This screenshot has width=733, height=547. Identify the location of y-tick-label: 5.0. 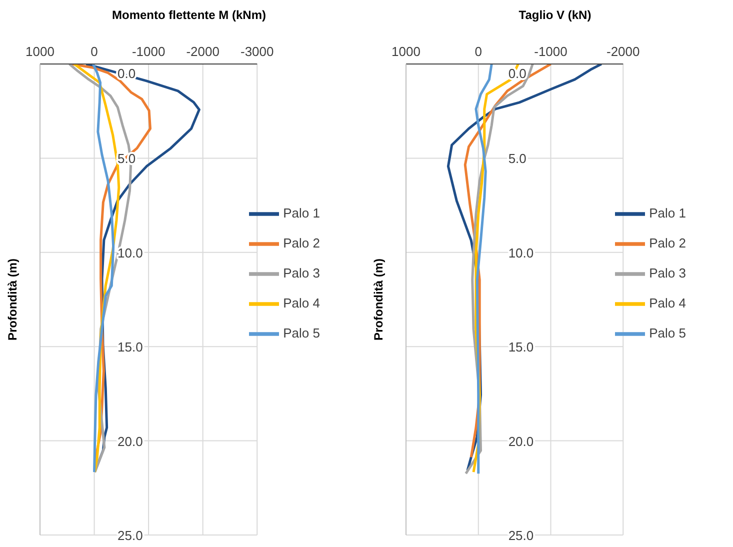
(517, 158).